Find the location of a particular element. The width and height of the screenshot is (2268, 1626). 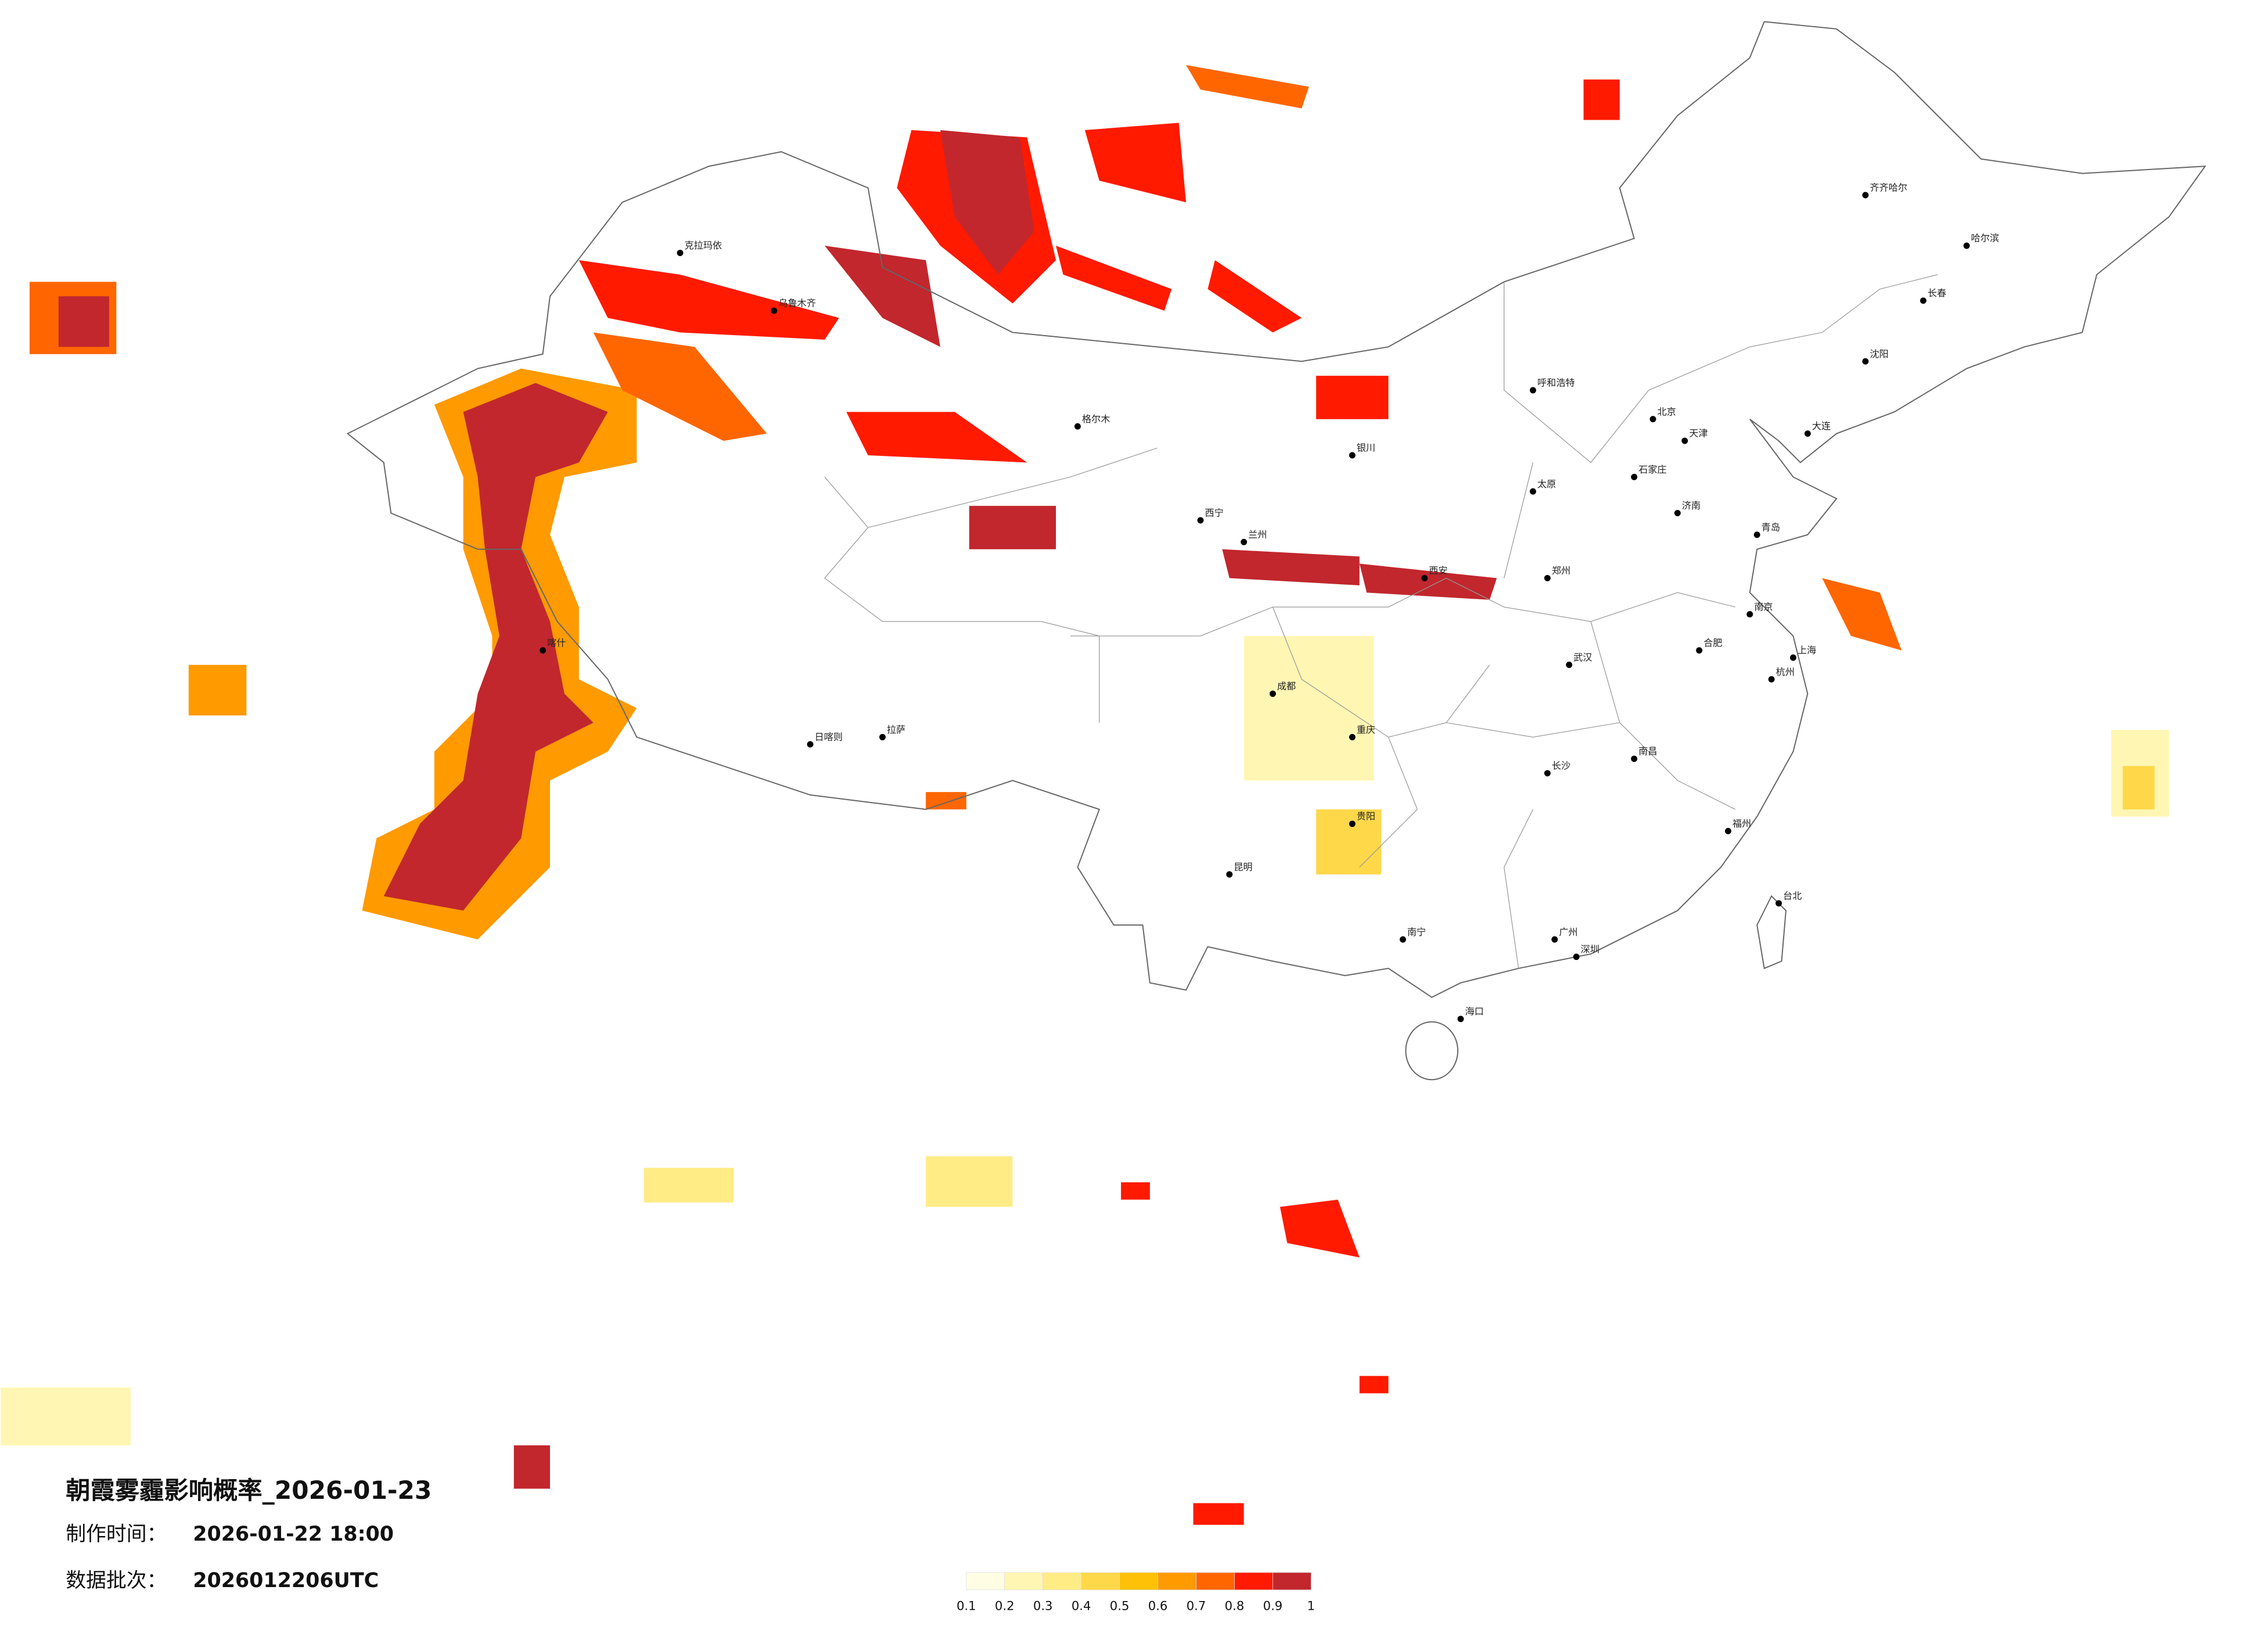

city-label: 广州 is located at coordinates (1568, 931).